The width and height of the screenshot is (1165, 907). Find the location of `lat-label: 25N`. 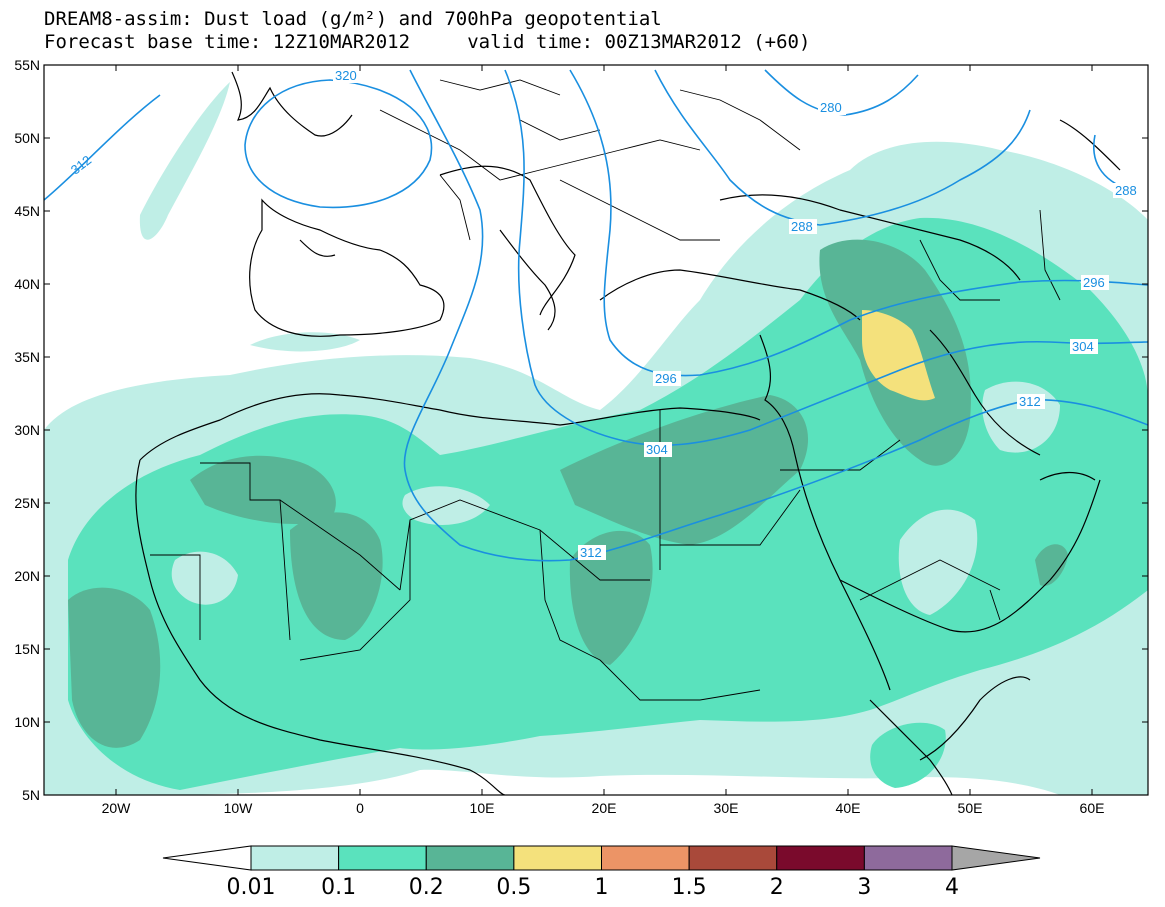

lat-label: 25N is located at coordinates (27, 503).